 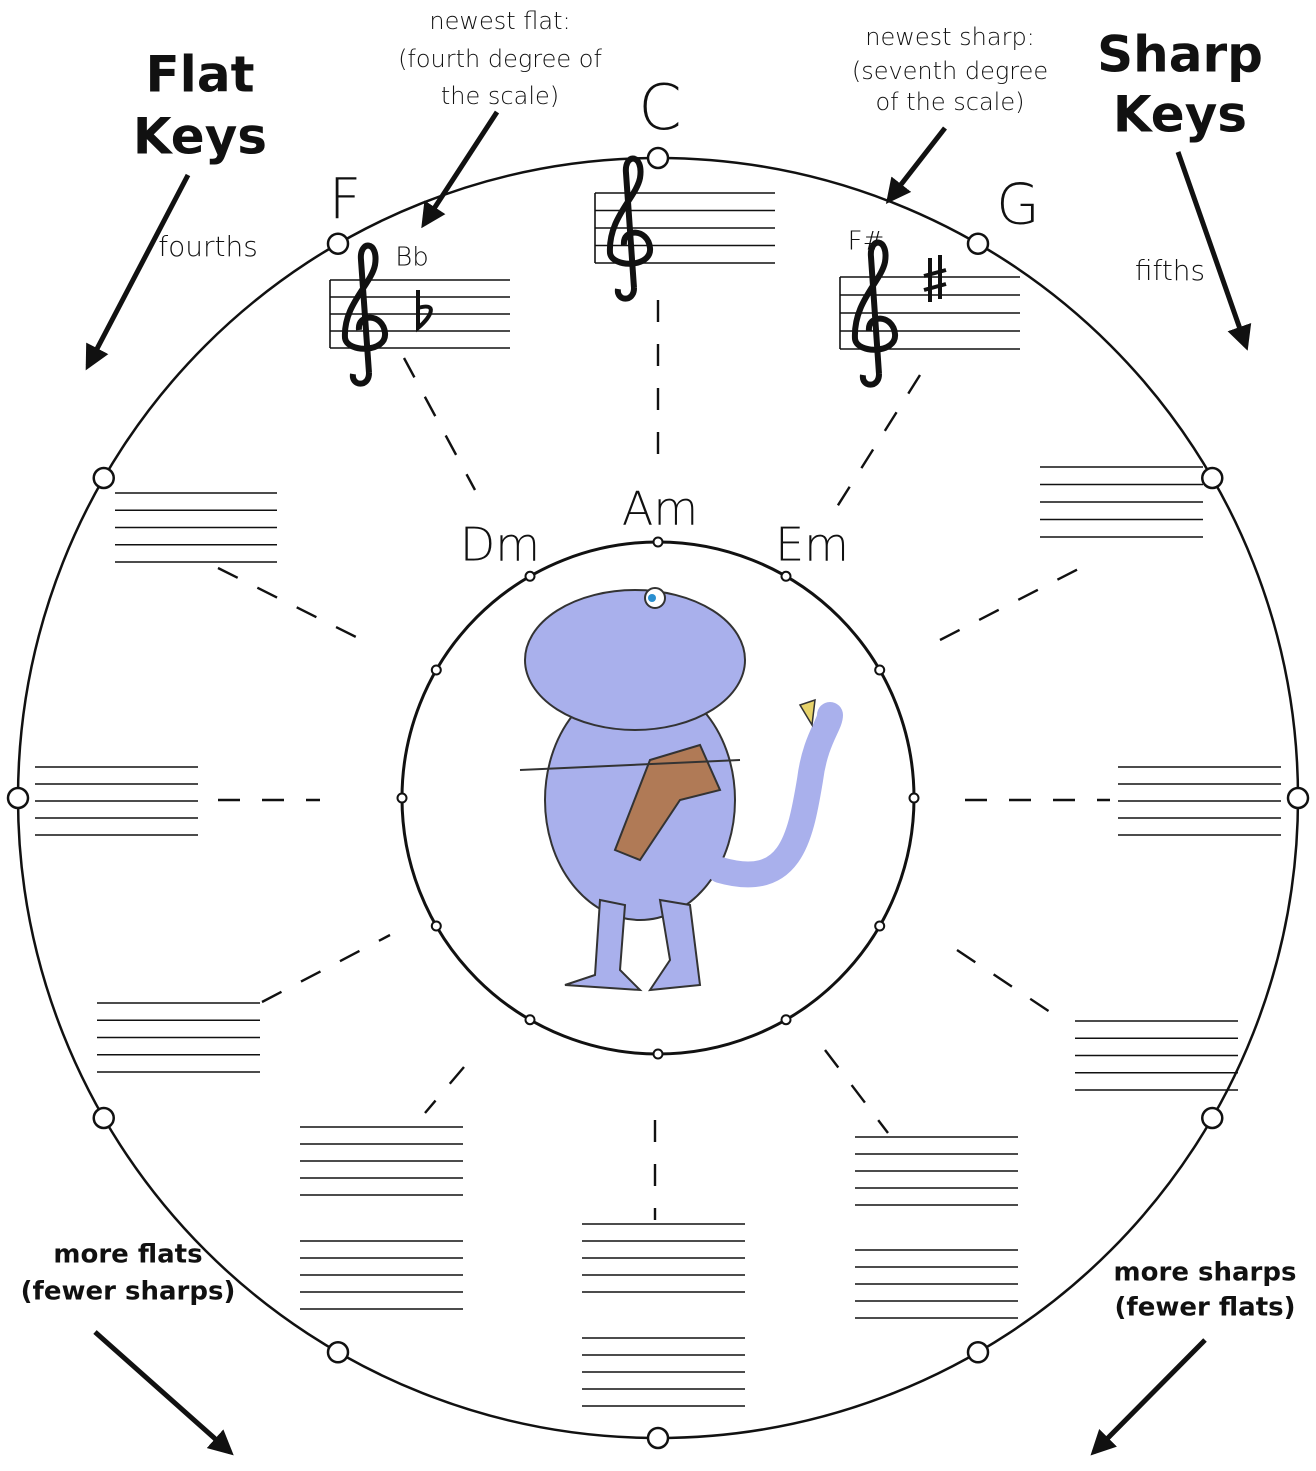 I want to click on major-key: F, so click(x=345, y=199).